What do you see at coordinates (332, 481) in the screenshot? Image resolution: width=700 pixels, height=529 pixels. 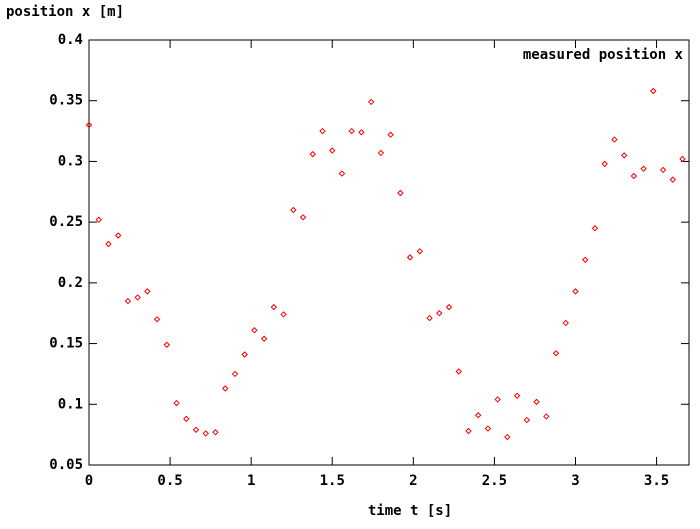 I see `x-tick-label: 1.5` at bounding box center [332, 481].